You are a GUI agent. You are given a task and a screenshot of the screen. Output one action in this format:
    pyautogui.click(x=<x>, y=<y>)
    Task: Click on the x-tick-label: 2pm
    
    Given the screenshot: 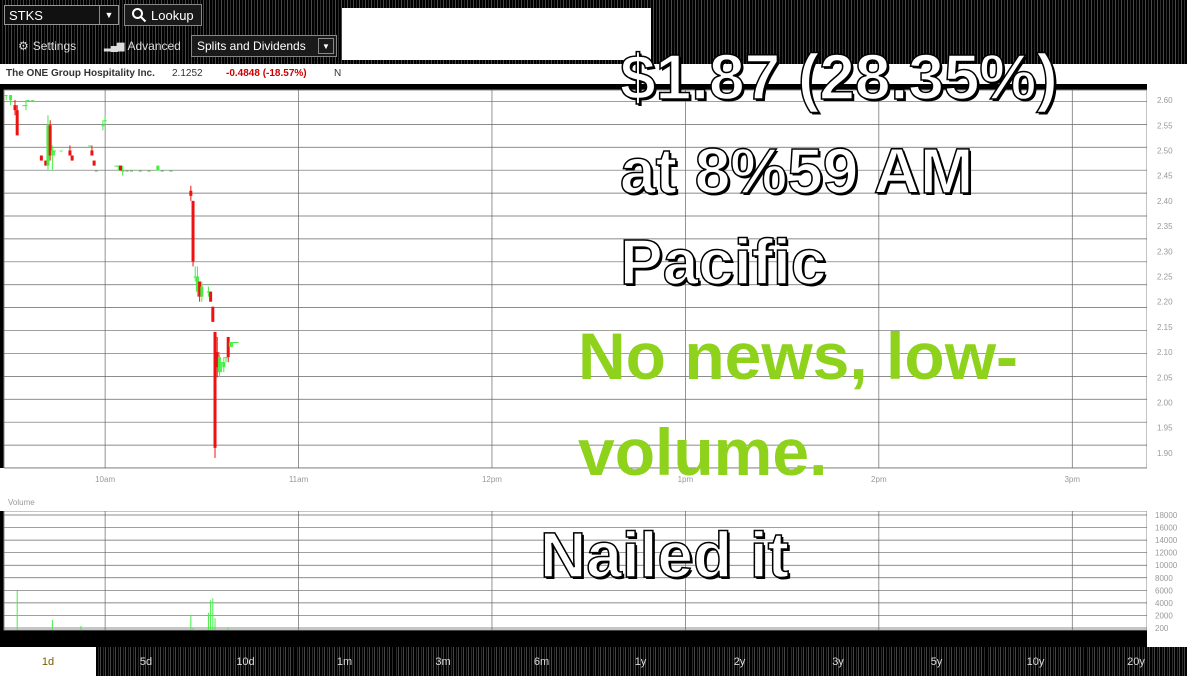 What is the action you would take?
    pyautogui.click(x=879, y=479)
    